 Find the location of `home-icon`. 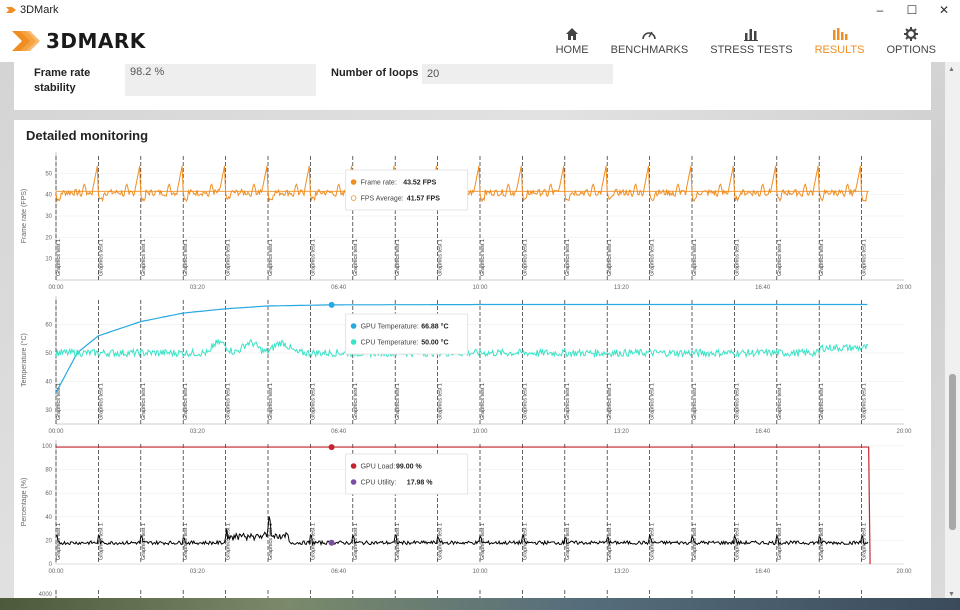

home-icon is located at coordinates (572, 34).